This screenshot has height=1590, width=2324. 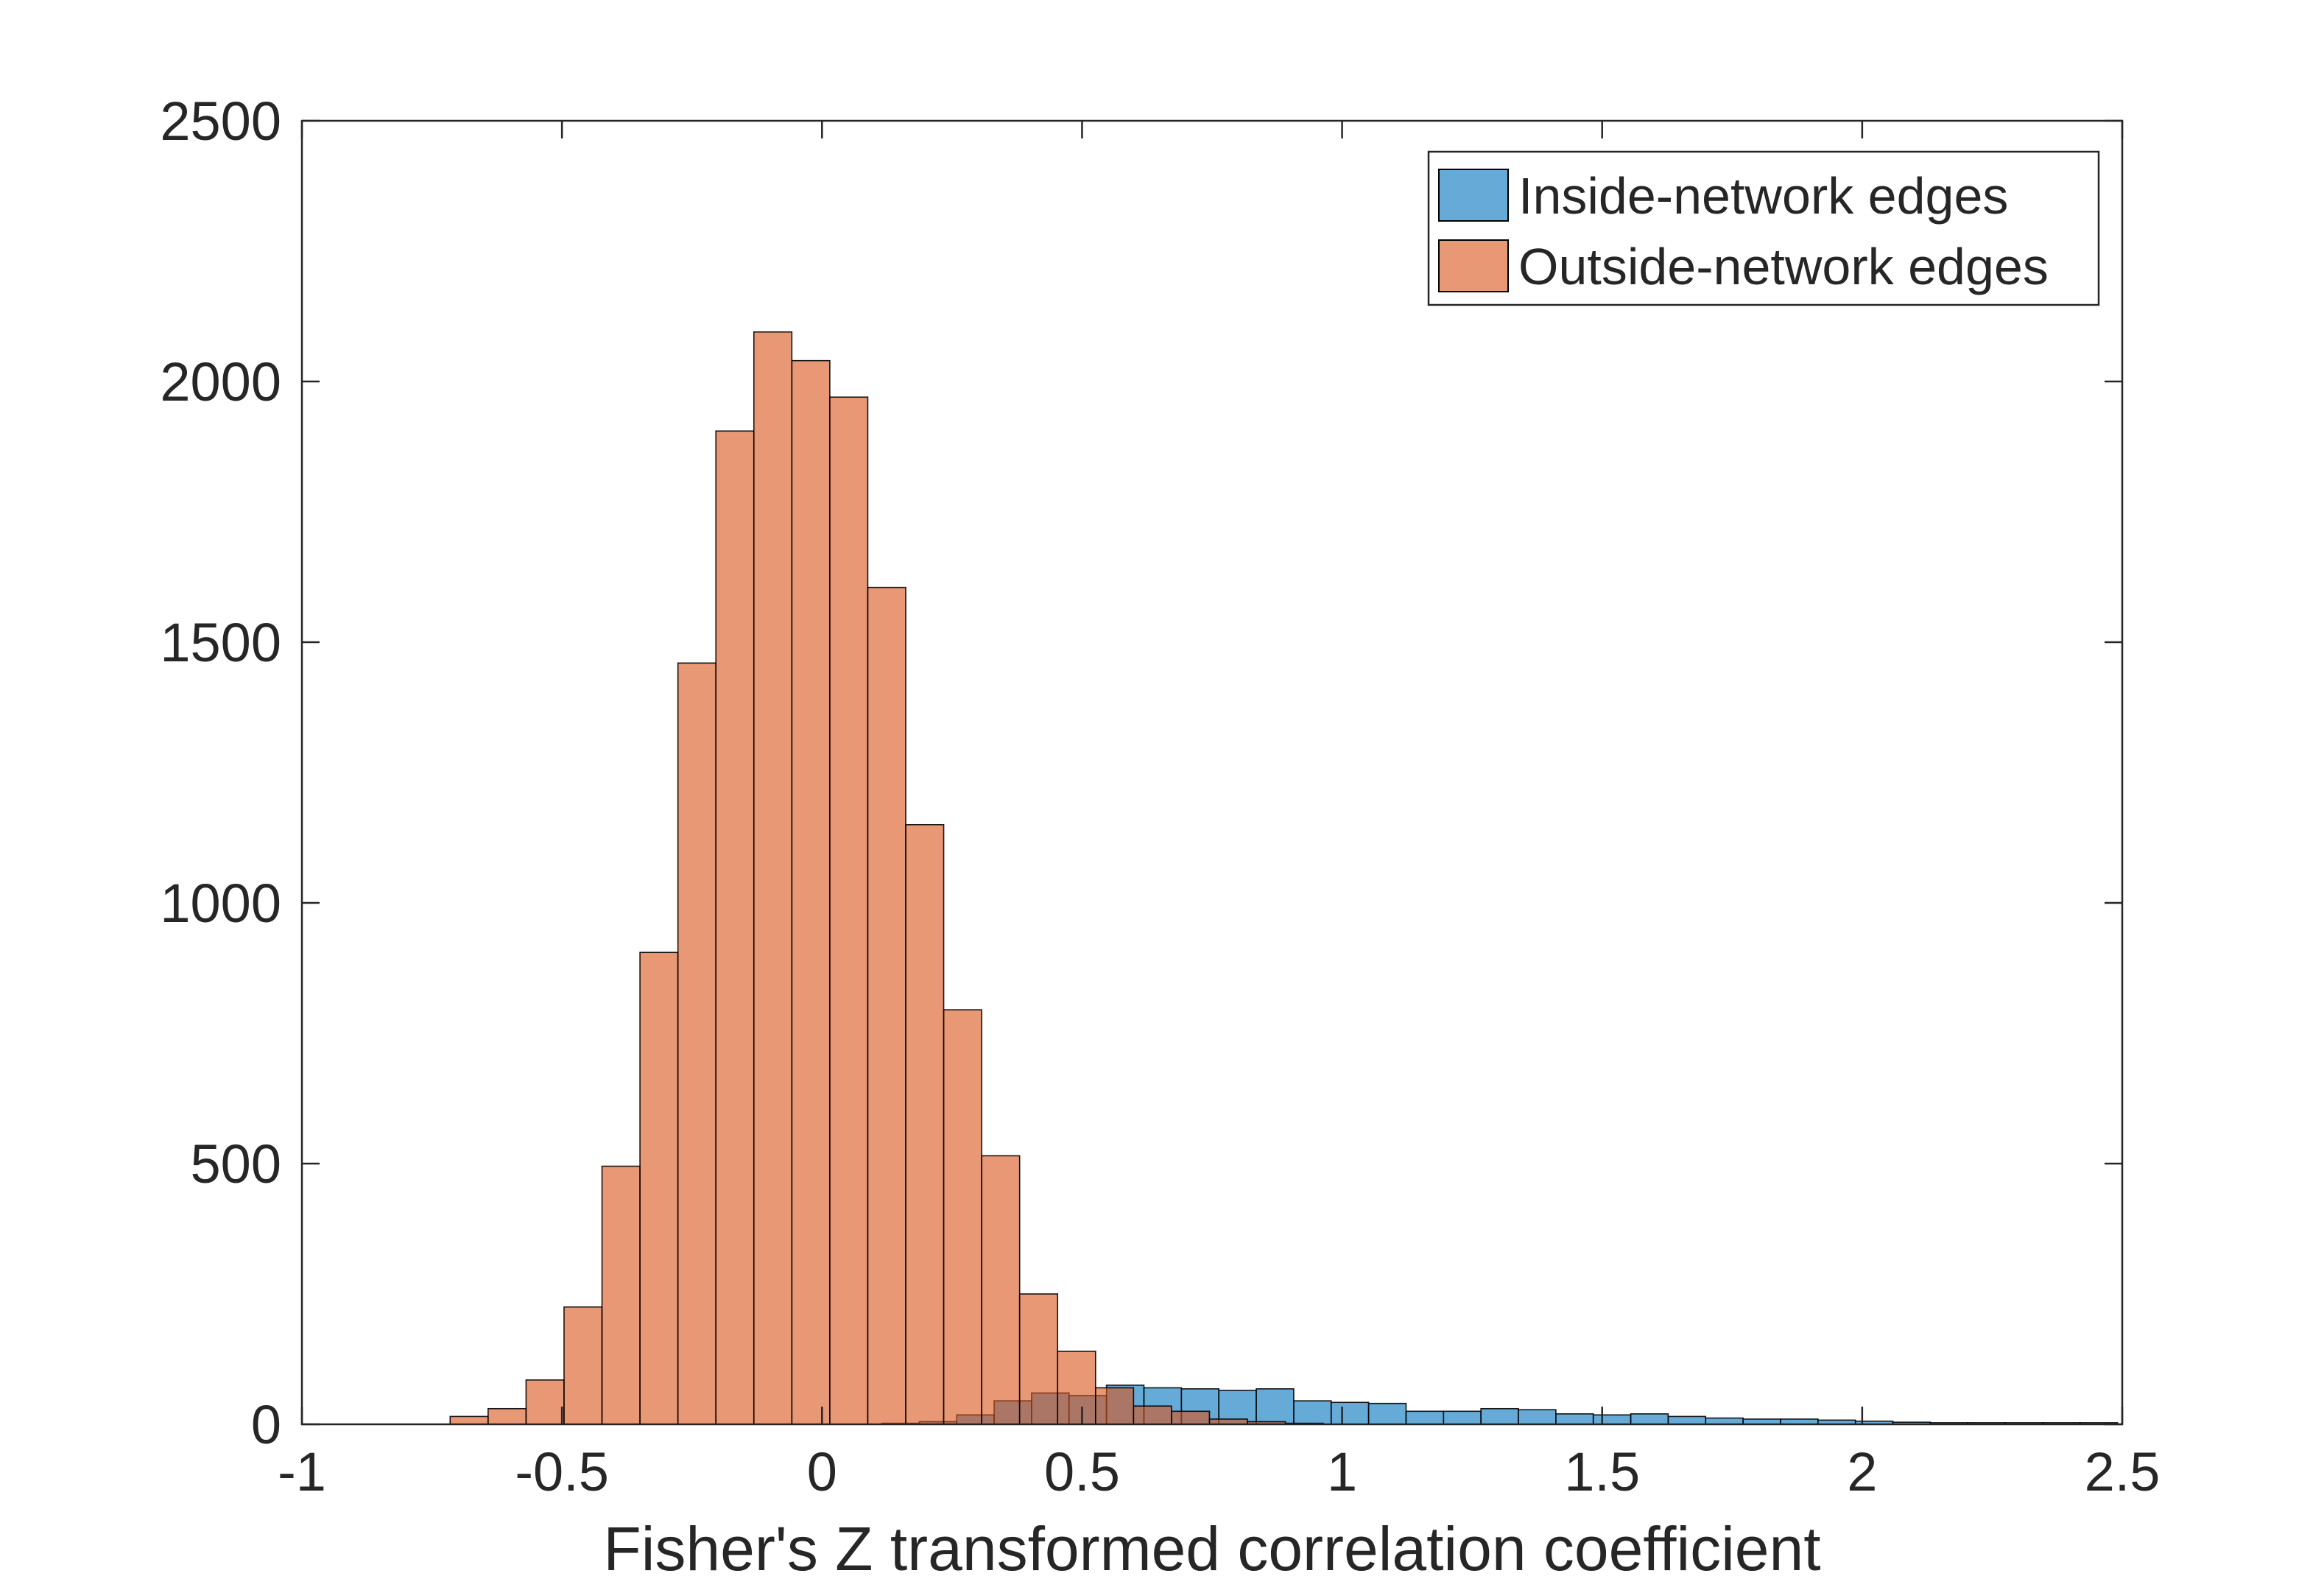 What do you see at coordinates (1342, 1471) in the screenshot?
I see `x-tick-label: 1` at bounding box center [1342, 1471].